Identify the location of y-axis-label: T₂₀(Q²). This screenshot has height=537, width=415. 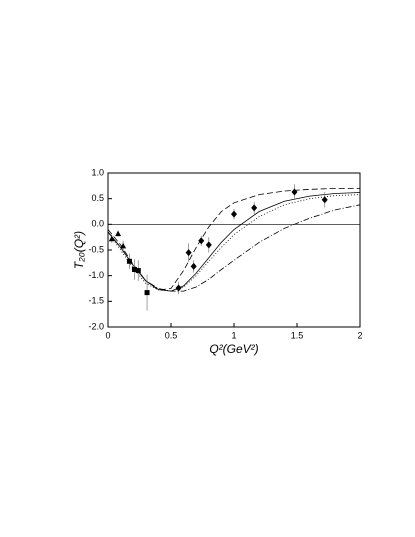
(79, 250).